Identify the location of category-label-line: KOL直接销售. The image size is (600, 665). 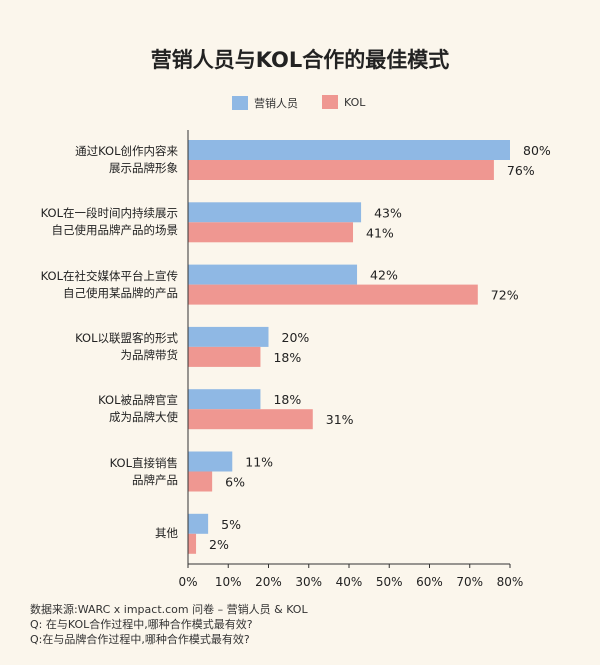
(143, 462).